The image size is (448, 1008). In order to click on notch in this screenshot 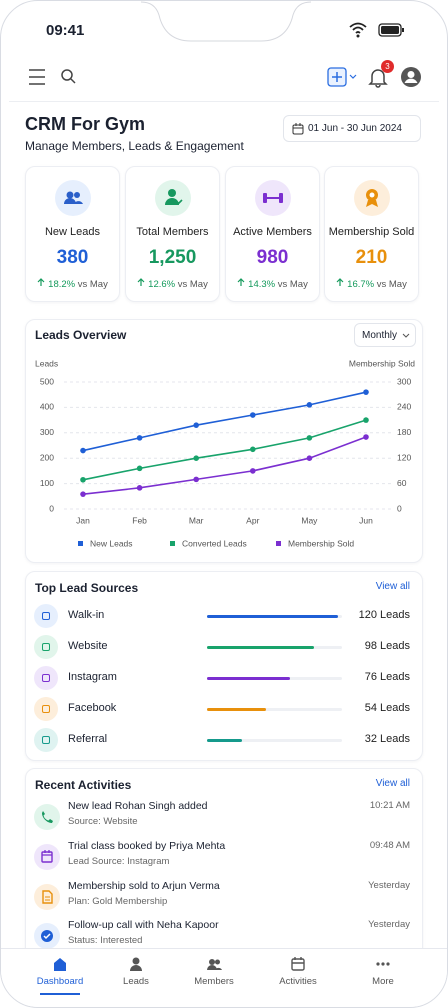, I will do `click(226, 21)`.